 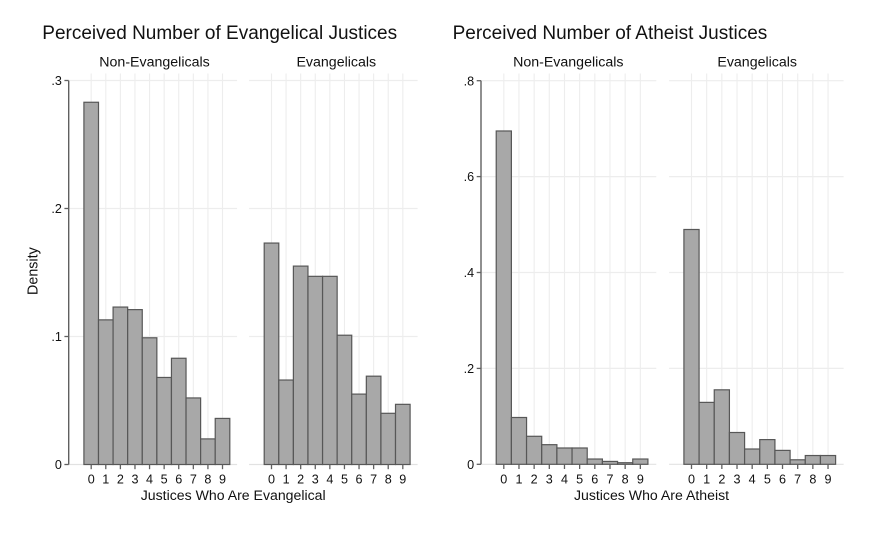 What do you see at coordinates (33, 270) in the screenshot?
I see `svg-text: Density` at bounding box center [33, 270].